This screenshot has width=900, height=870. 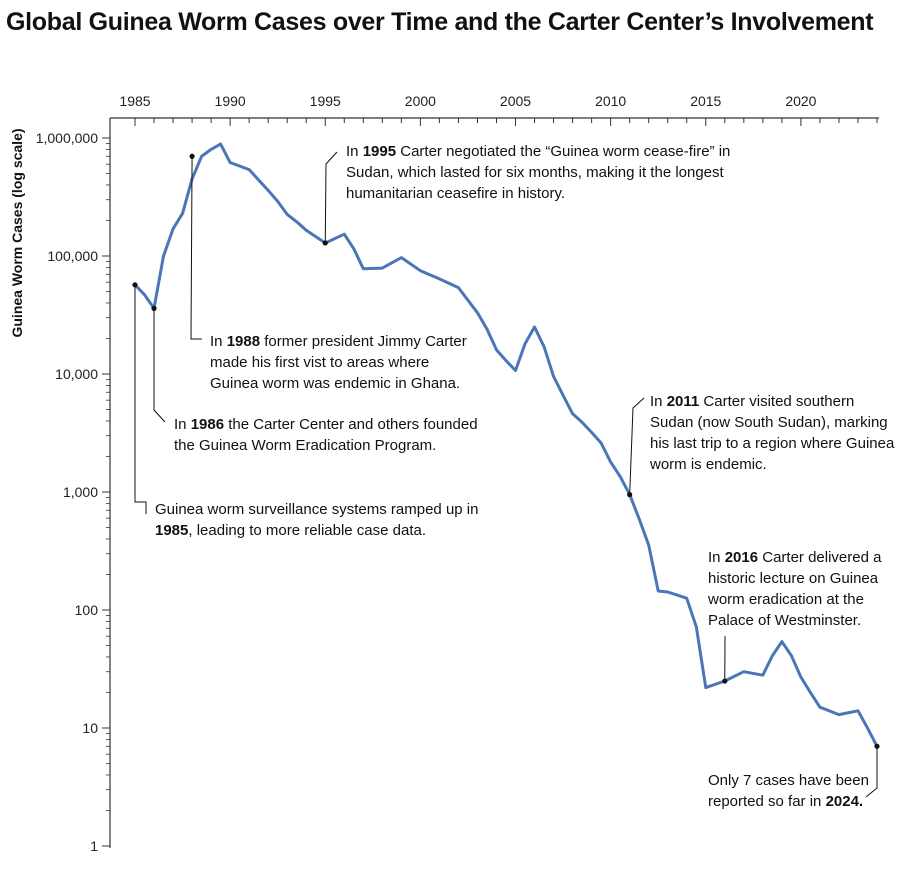 I want to click on annotation-text-line: his last trip to a region where Guinea, so click(x=772, y=443).